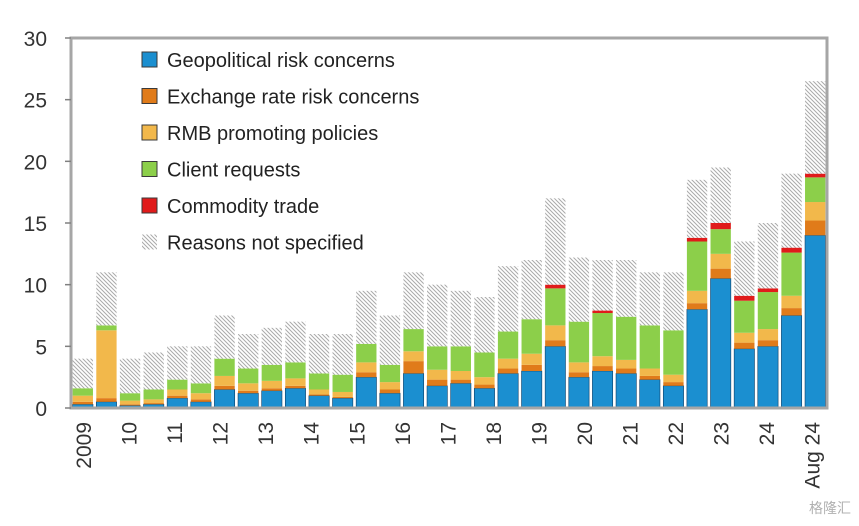 The height and width of the screenshot is (526, 859). I want to click on x-tick-label: 24, so click(767, 434).